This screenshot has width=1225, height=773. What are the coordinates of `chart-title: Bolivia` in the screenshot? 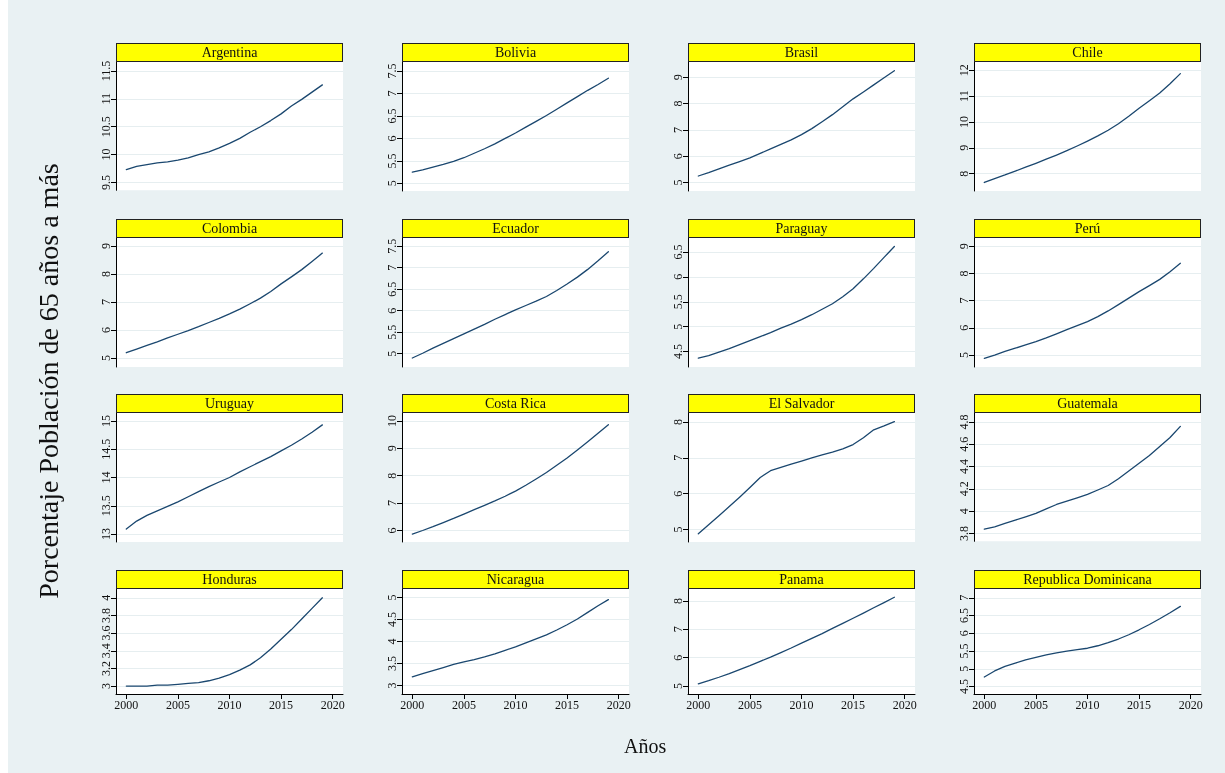 It's located at (515, 52).